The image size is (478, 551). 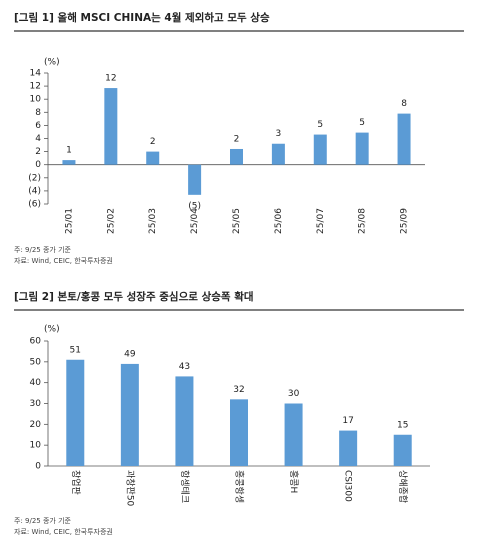 I want to click on x-tick-label: 25/08, so click(x=363, y=221).